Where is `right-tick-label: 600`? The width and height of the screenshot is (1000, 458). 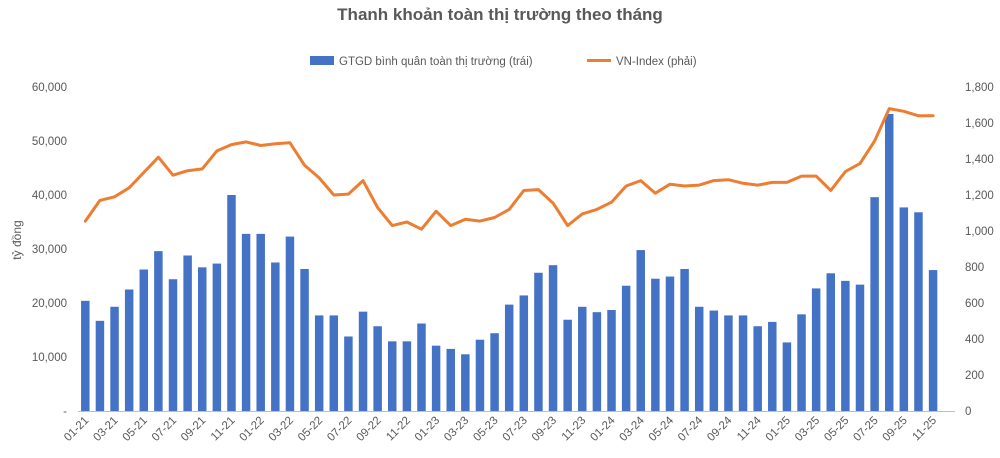
right-tick-label: 600 is located at coordinates (974, 304).